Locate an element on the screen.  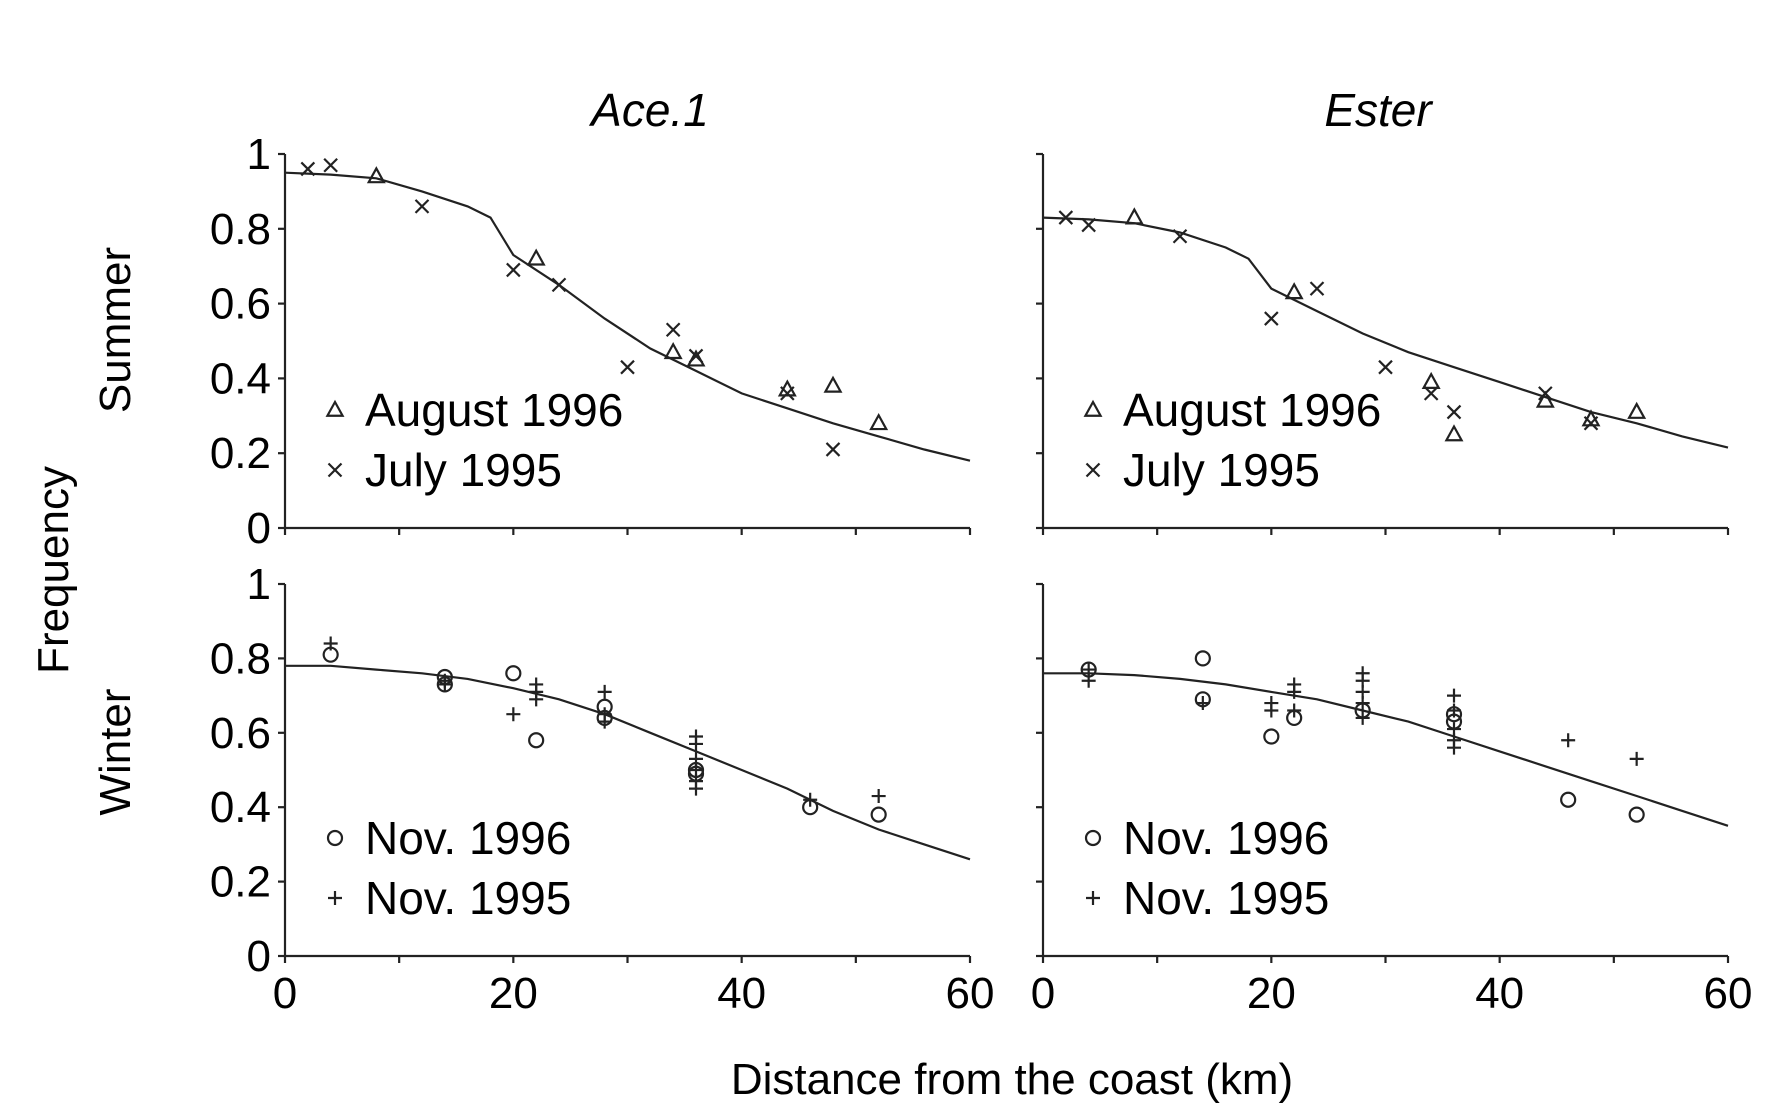
y-tick-label: 0.4 is located at coordinates (240, 807).